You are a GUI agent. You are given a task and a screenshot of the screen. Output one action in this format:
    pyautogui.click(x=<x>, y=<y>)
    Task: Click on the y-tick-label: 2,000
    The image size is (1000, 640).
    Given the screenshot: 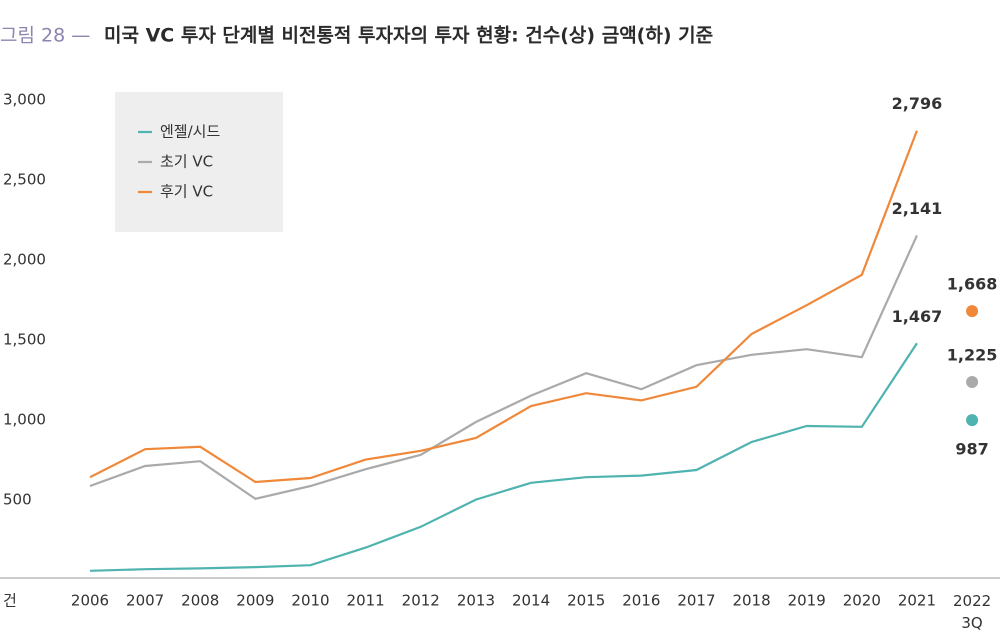 What is the action you would take?
    pyautogui.click(x=24, y=260)
    